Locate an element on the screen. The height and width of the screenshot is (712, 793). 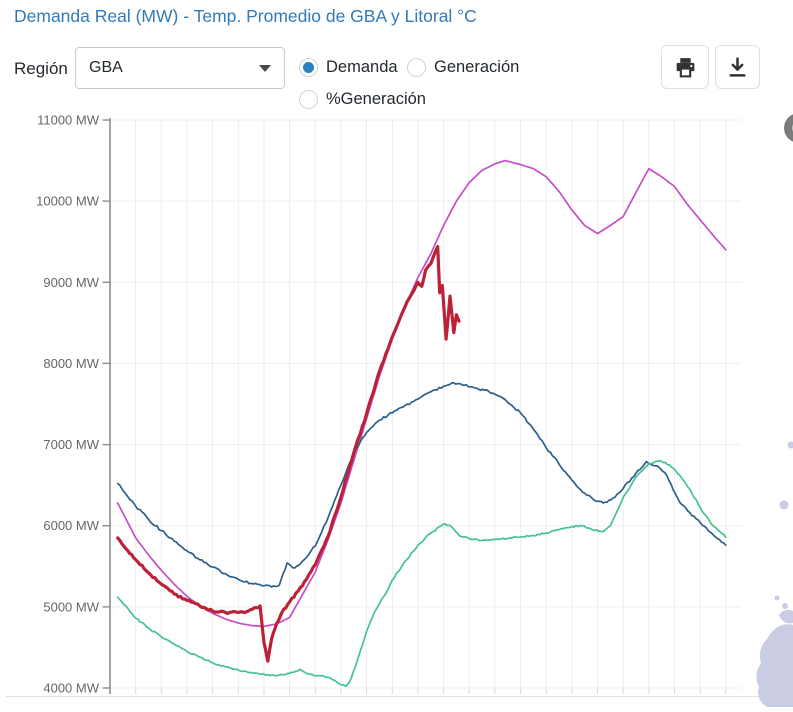
svg-text: 6000 MW is located at coordinates (71, 525).